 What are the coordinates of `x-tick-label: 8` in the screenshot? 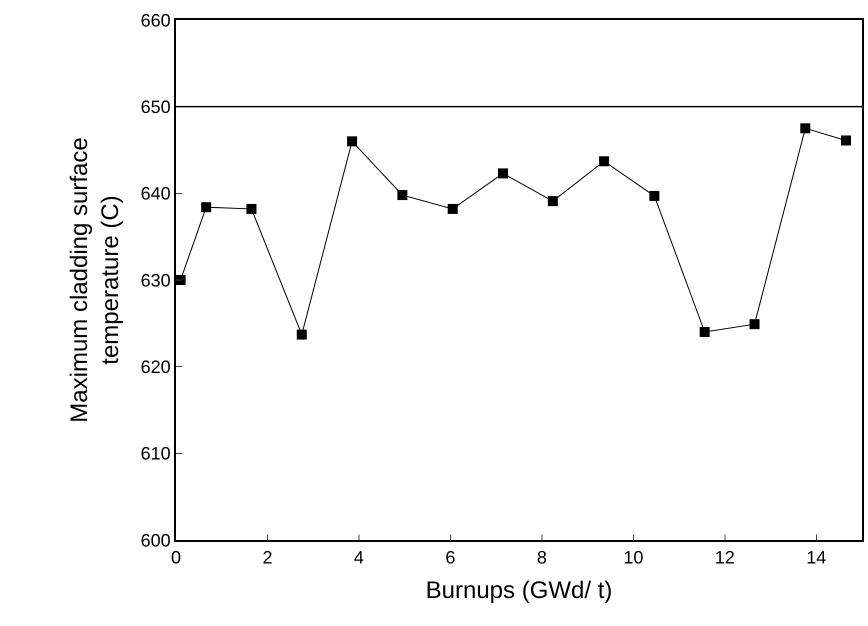 It's located at (541, 557).